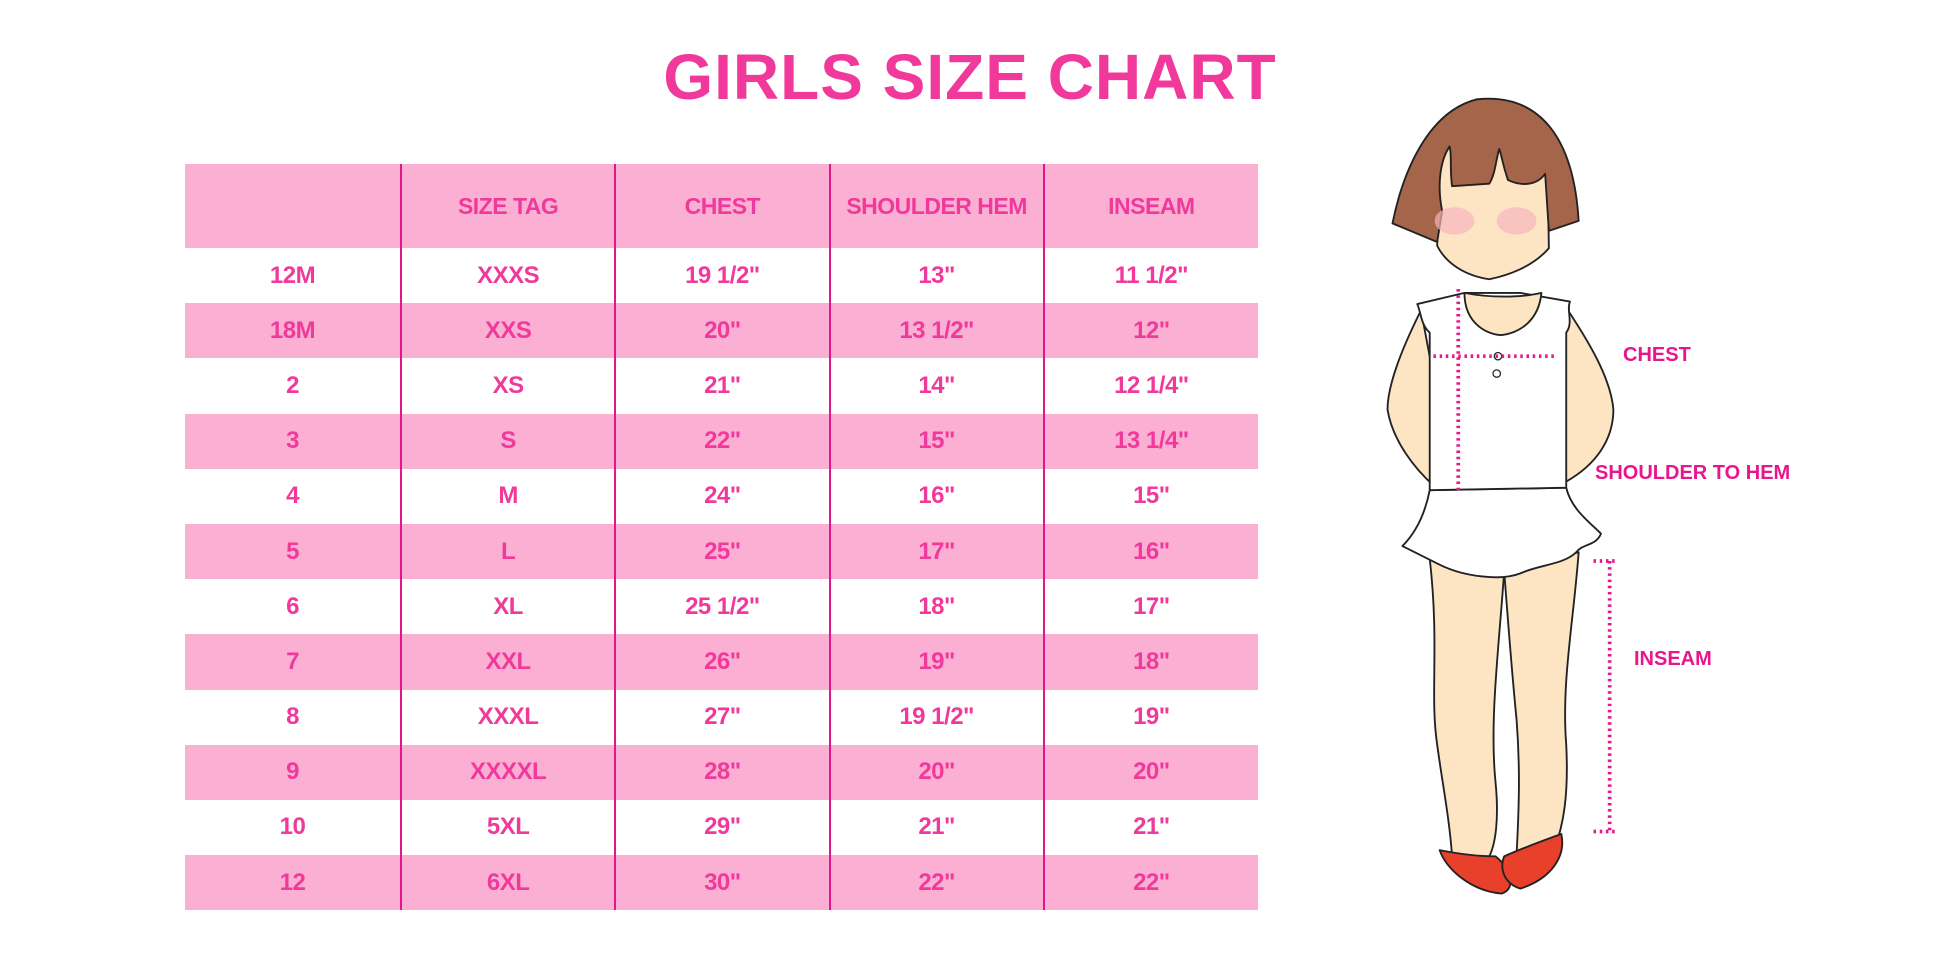 This screenshot has width=1946, height=973. I want to click on cell-chest: 26", so click(722, 662).